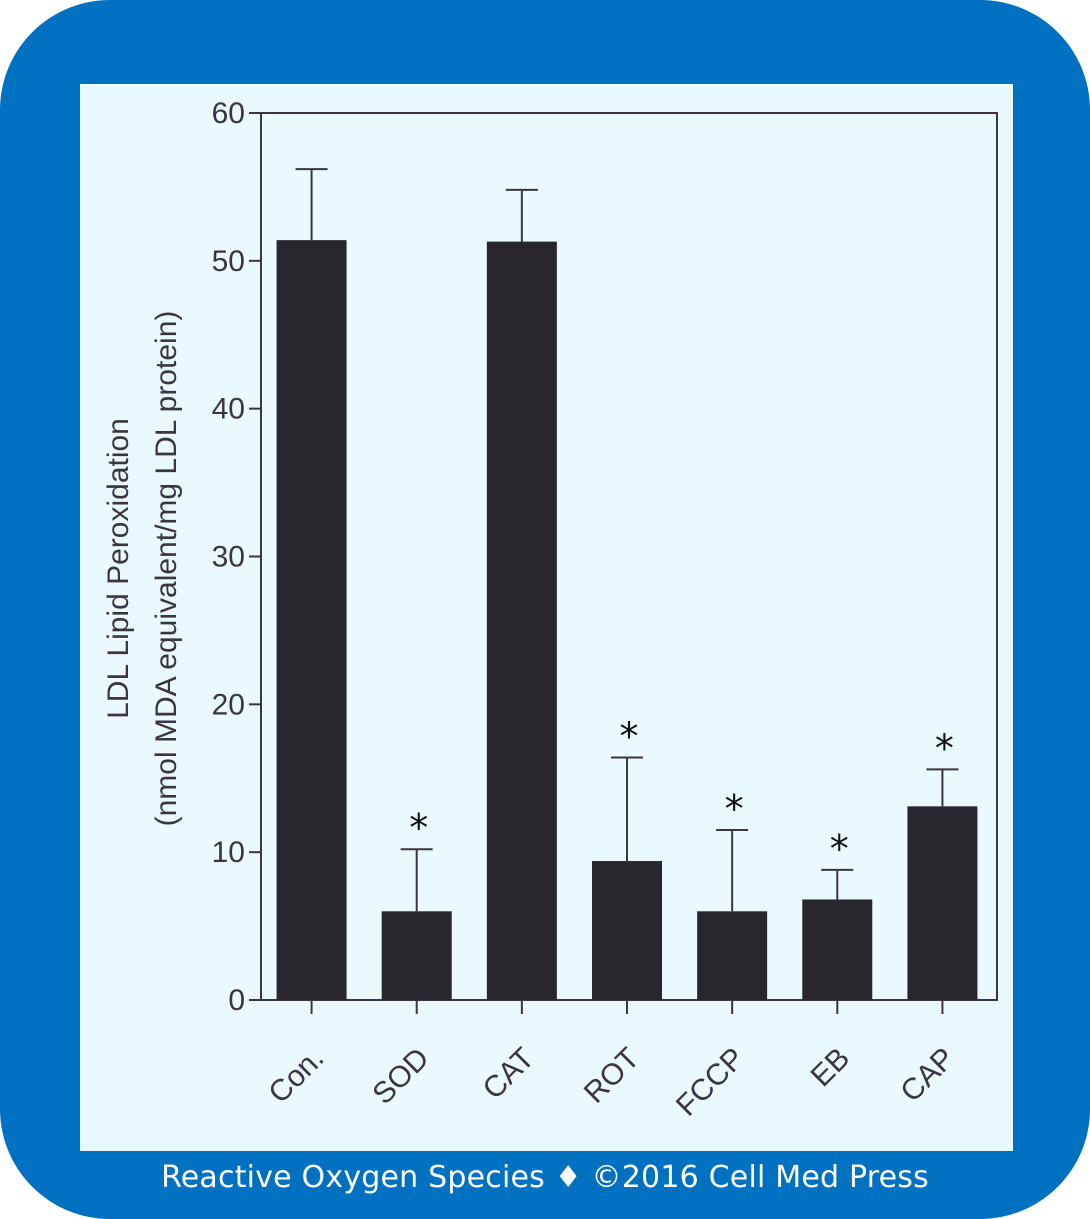 The width and height of the screenshot is (1090, 1219). Describe the element at coordinates (710, 1082) in the screenshot. I see `x-tick-label: FCCP` at that location.